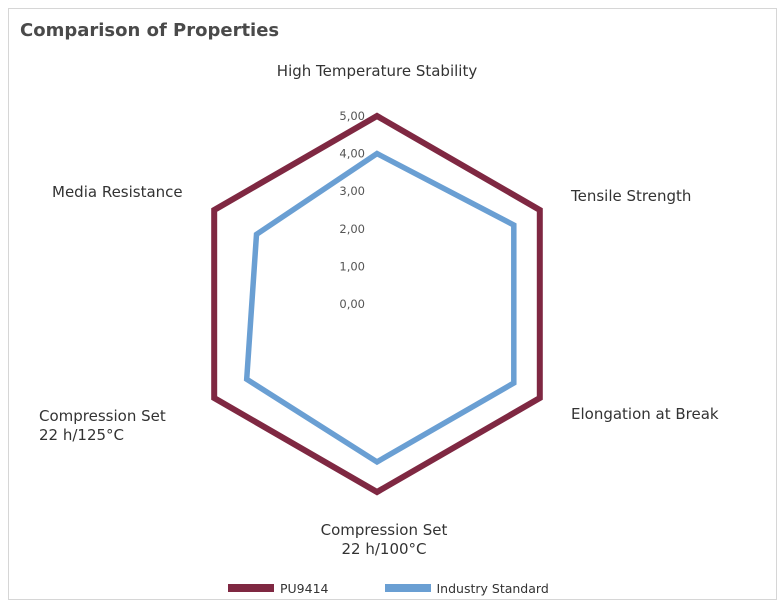  What do you see at coordinates (352, 191) in the screenshot?
I see `tick-label: 3,00` at bounding box center [352, 191].